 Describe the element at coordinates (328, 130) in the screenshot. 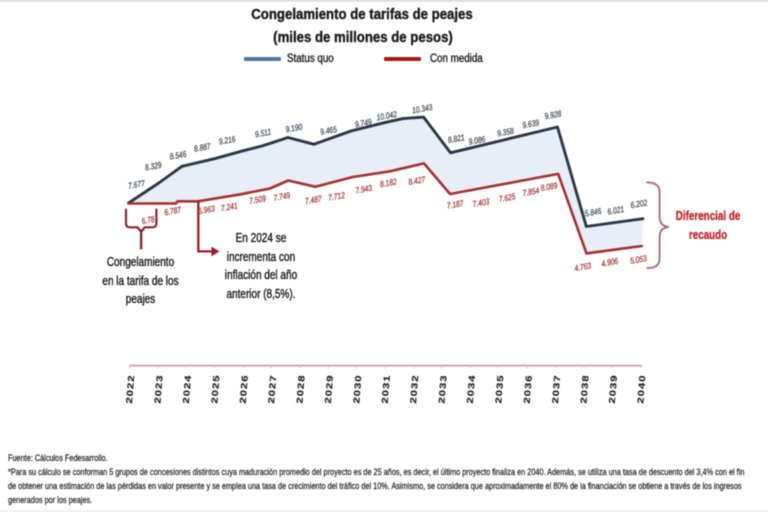

I see `svg-text: 9.465` at that location.